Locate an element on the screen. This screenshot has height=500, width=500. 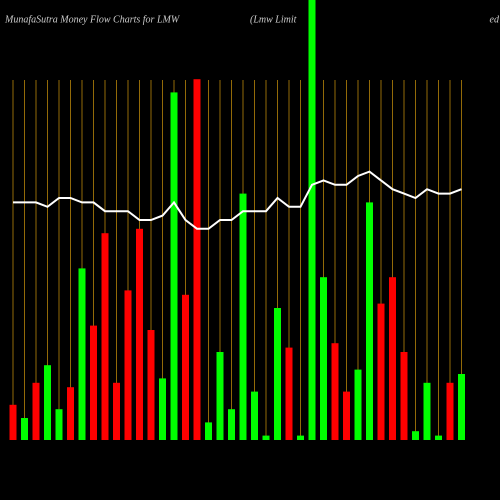
chart-subtitle-end: ed is located at coordinates (495, 19).